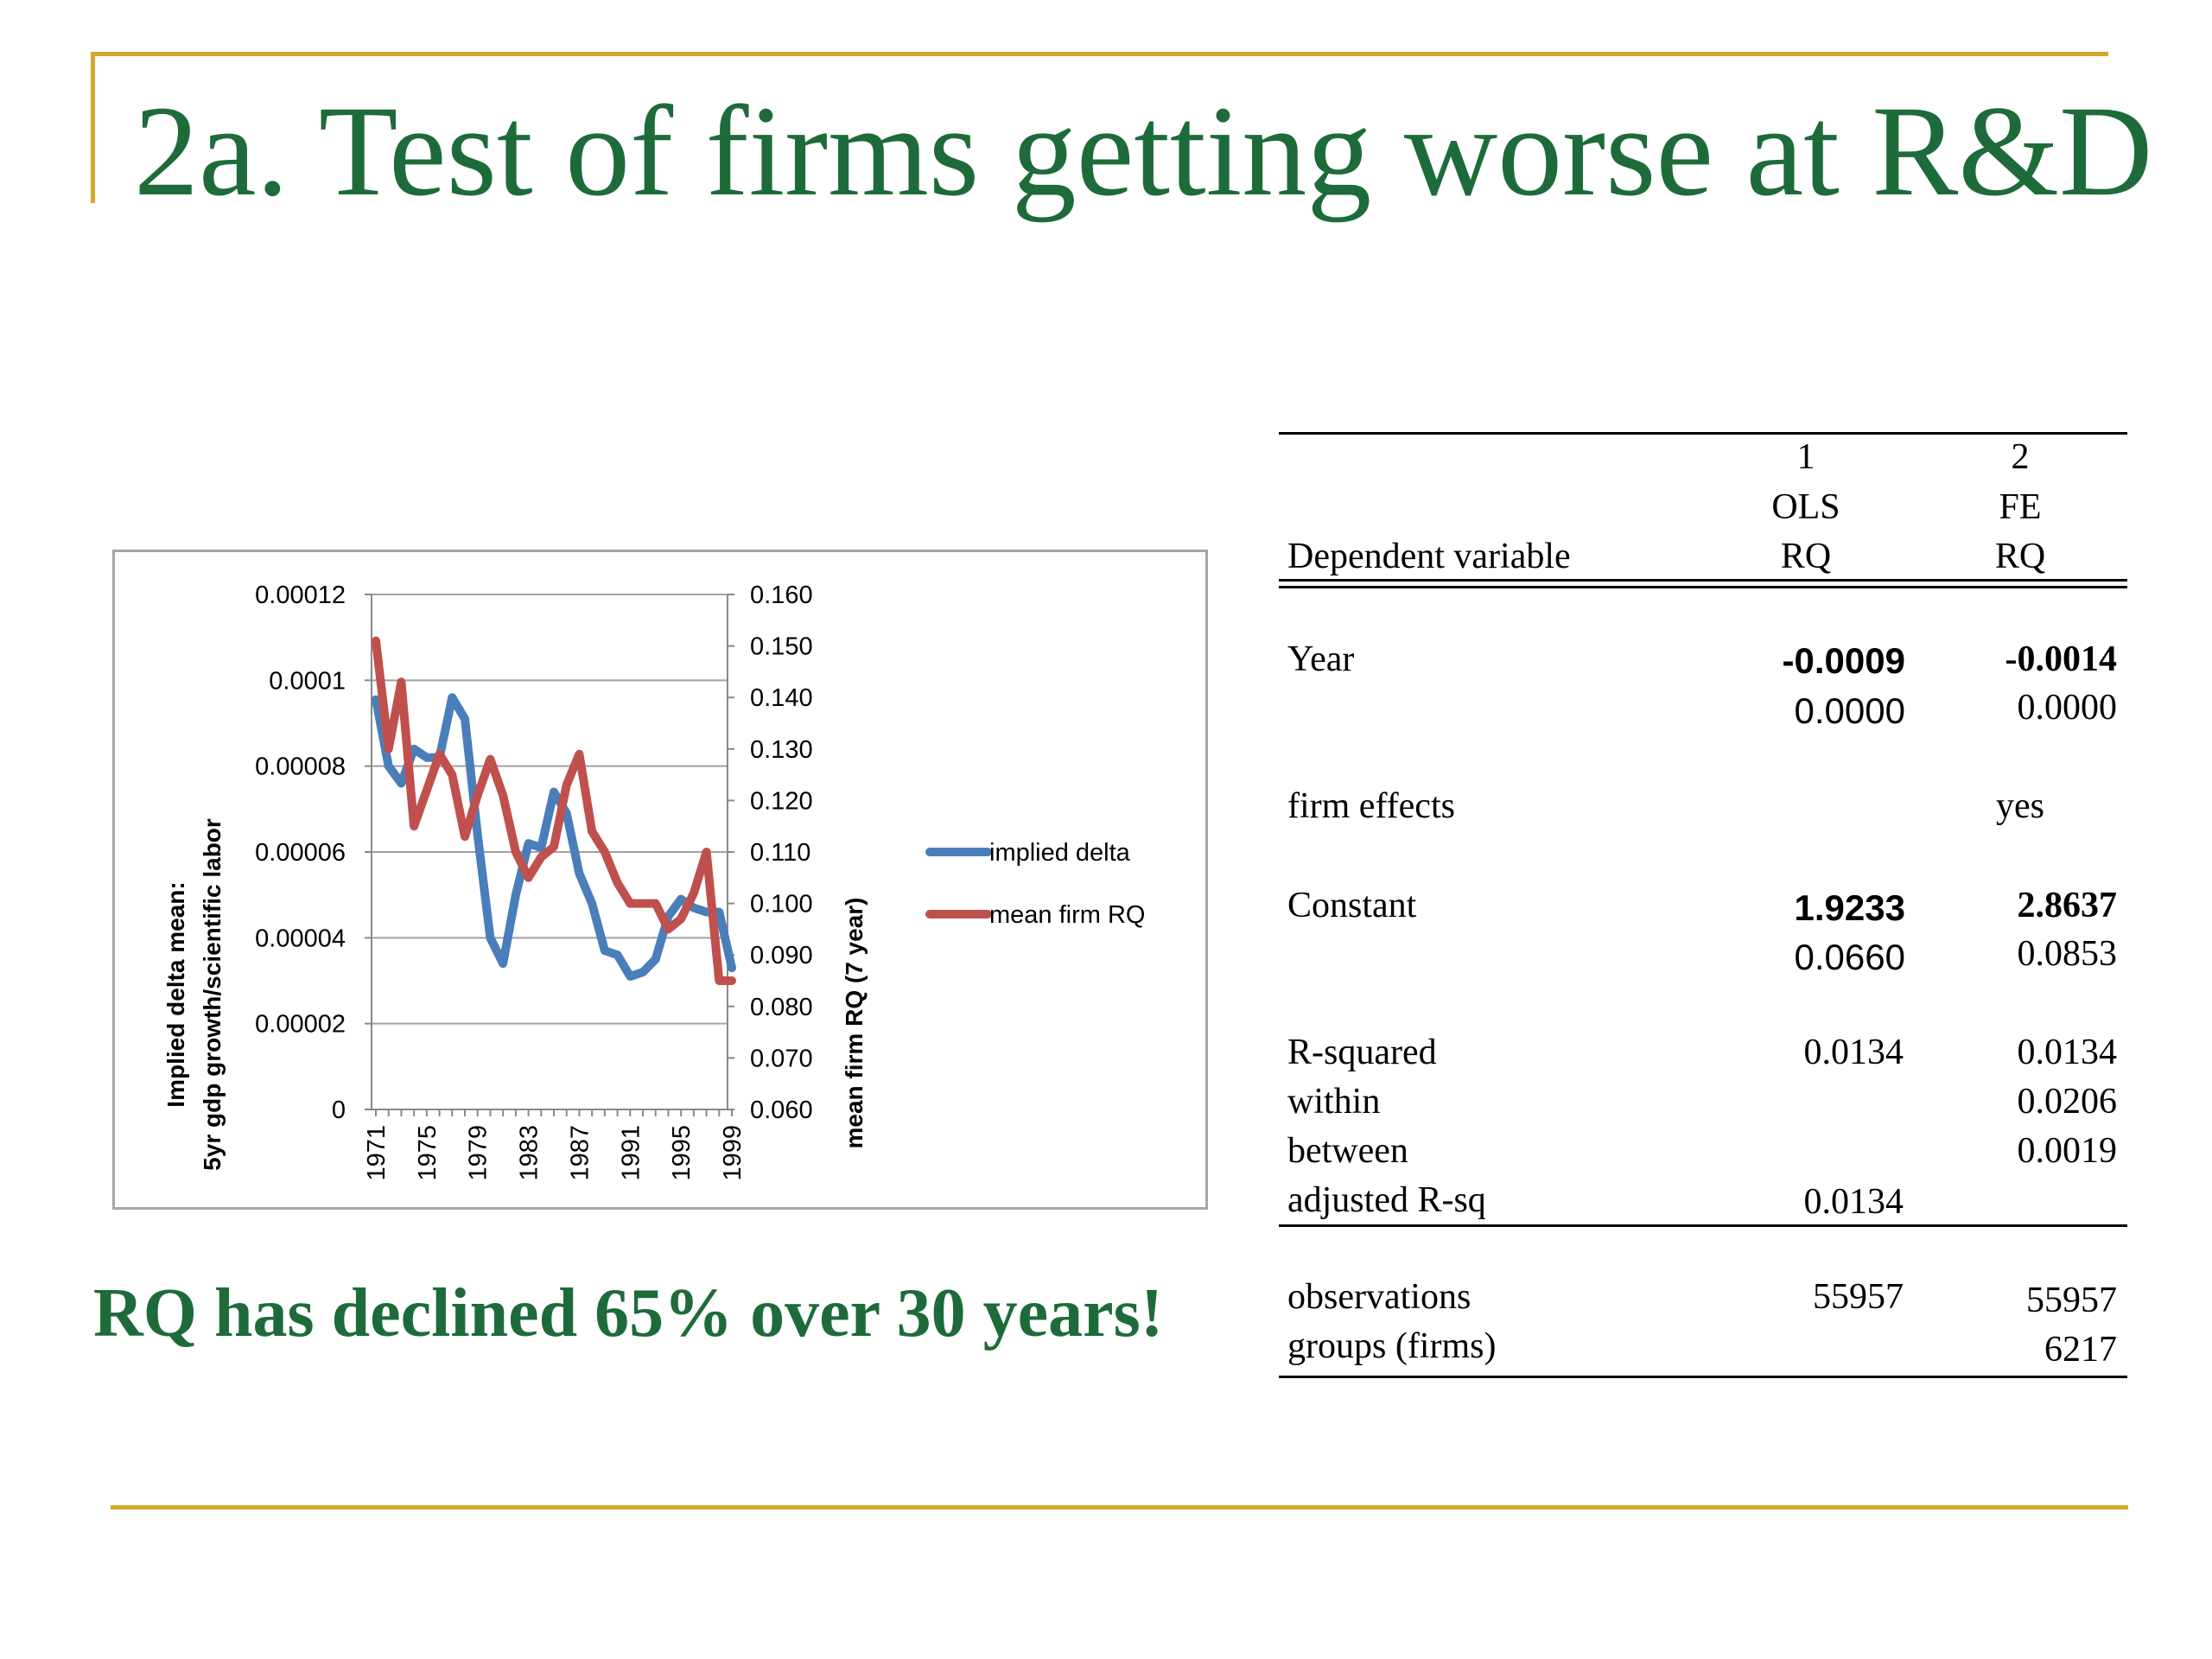 The width and height of the screenshot is (2212, 1659). I want to click on legend: implied delta mean firm RQ, so click(1035, 884).